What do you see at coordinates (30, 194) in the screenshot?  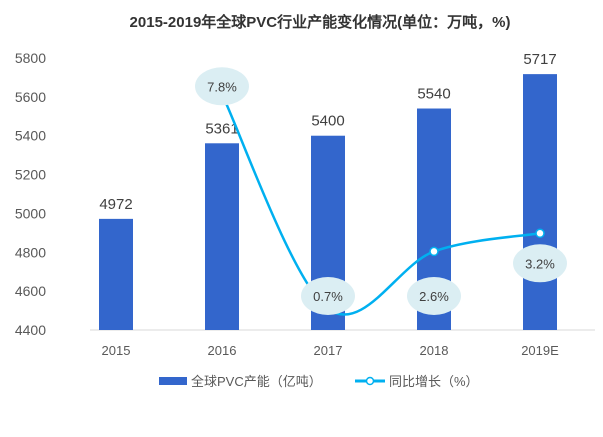 I see `y-axis: 4400 4600 4800 5000 5200 5400 5600 5800` at bounding box center [30, 194].